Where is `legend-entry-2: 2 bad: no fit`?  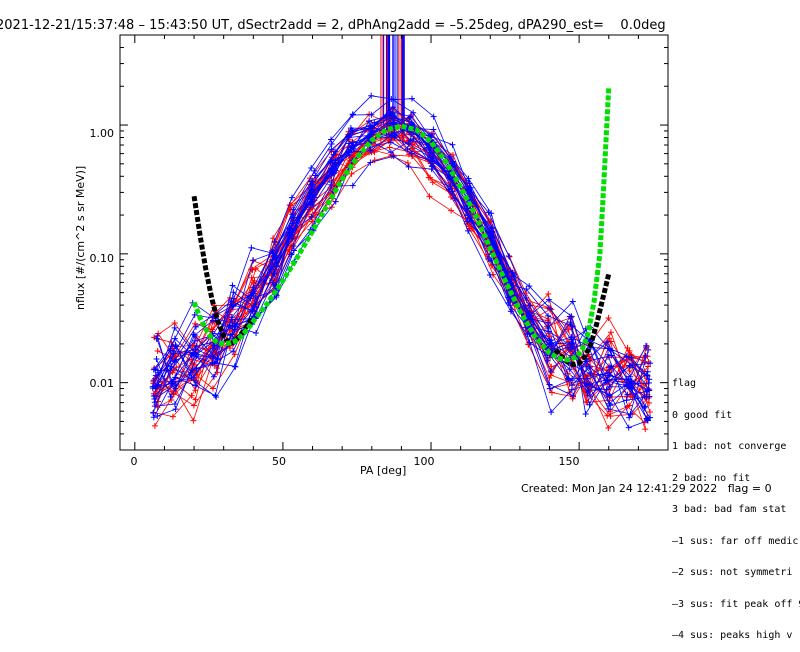 legend-entry-2: 2 bad: no fit is located at coordinates (711, 478).